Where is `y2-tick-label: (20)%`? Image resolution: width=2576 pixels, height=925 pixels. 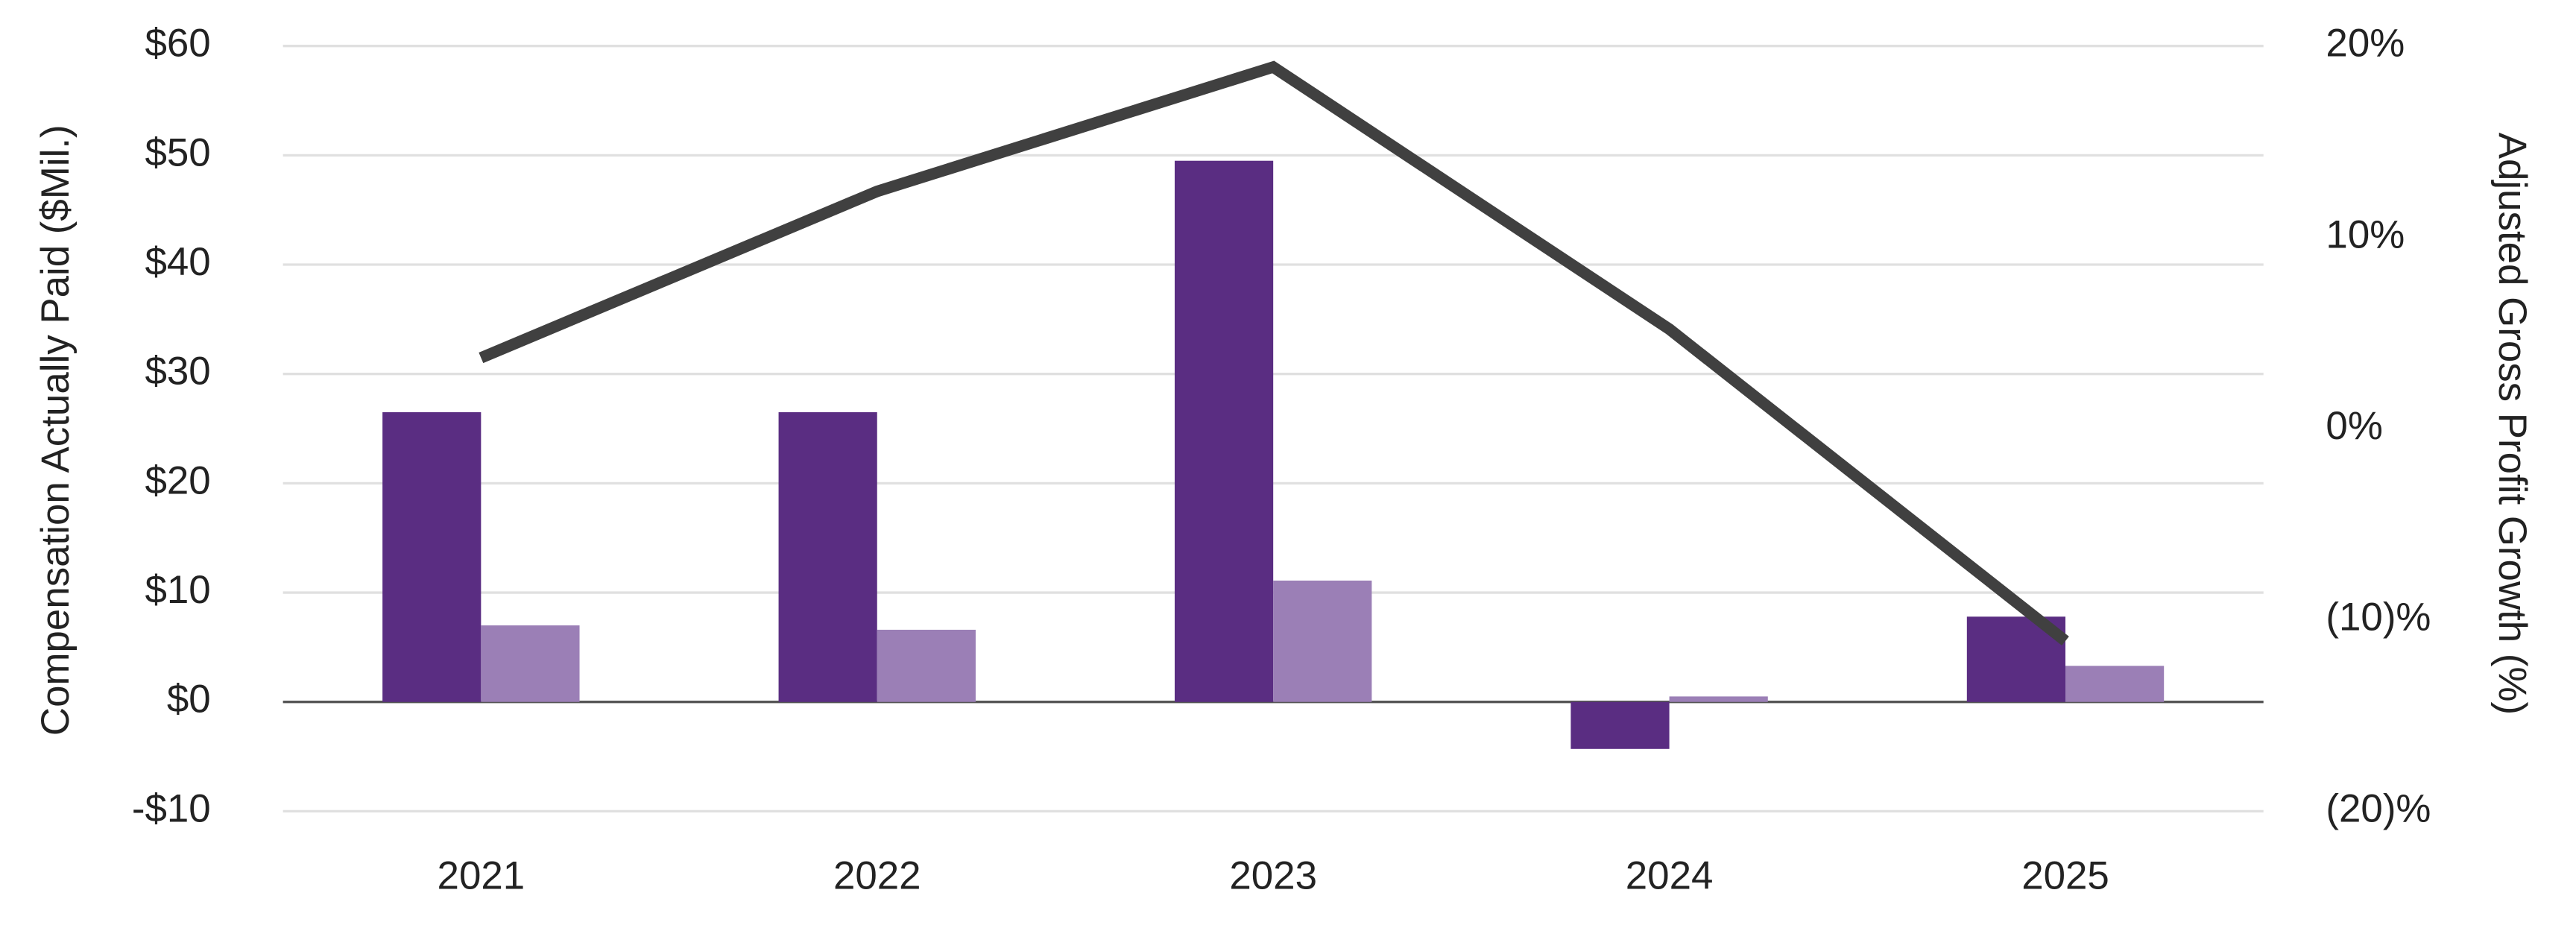
y2-tick-label: (20)% is located at coordinates (2378, 808).